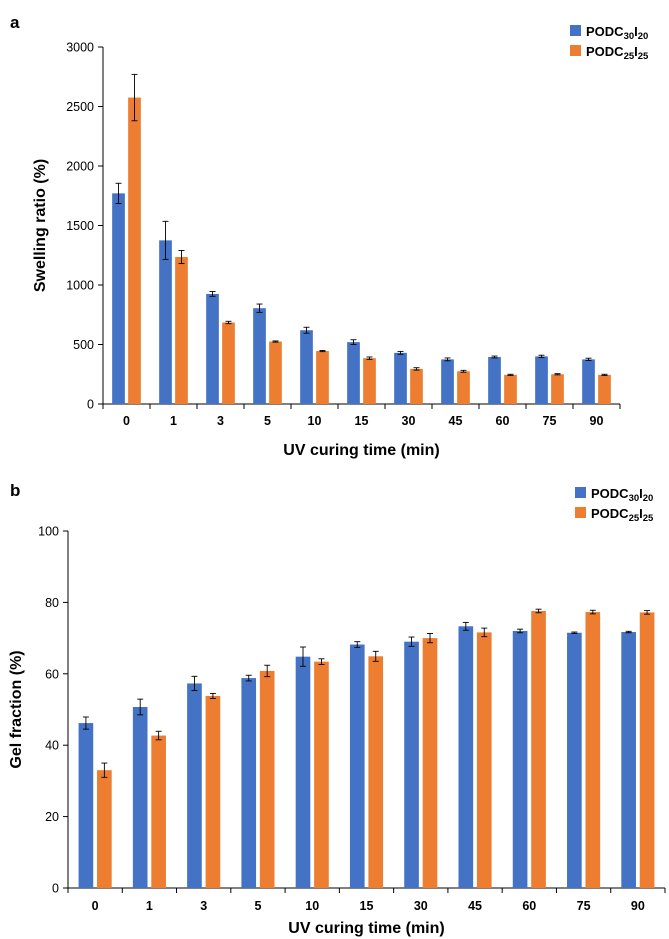 This screenshot has width=669, height=939. What do you see at coordinates (80, 226) in the screenshot?
I see `y-tick-label: 1500` at bounding box center [80, 226].